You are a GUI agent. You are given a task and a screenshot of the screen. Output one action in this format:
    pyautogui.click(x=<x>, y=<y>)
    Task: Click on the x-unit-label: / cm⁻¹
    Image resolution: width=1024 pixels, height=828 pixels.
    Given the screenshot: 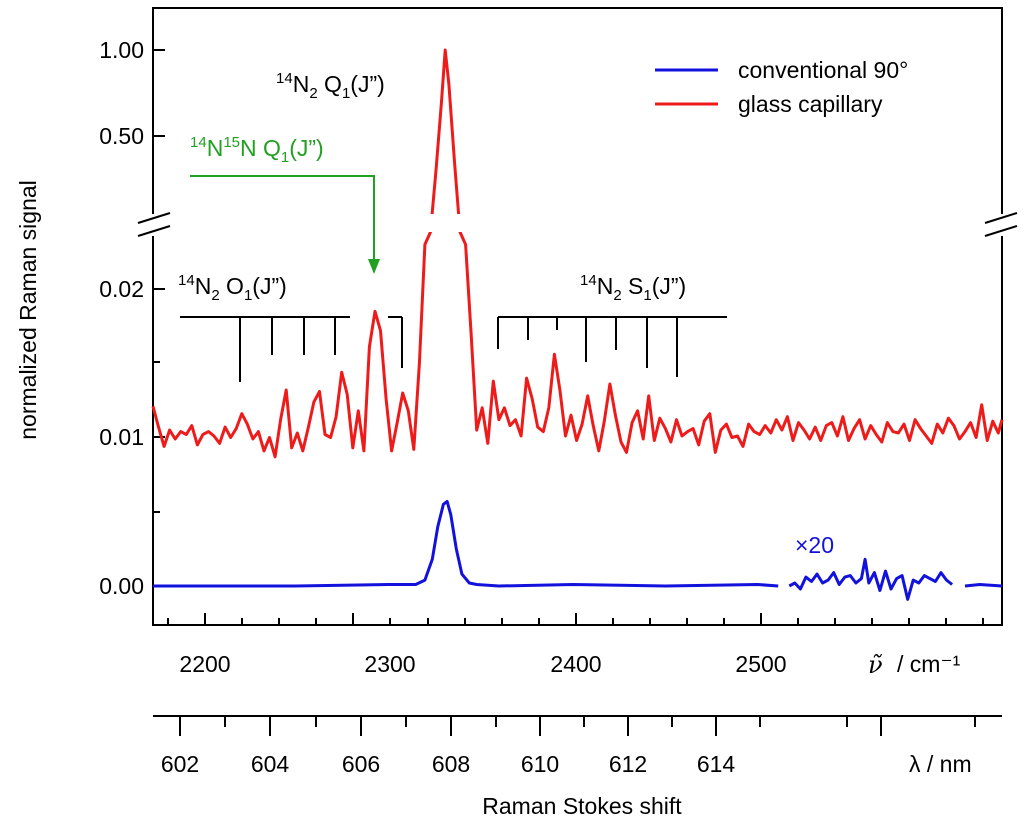 What is the action you would take?
    pyautogui.click(x=929, y=664)
    